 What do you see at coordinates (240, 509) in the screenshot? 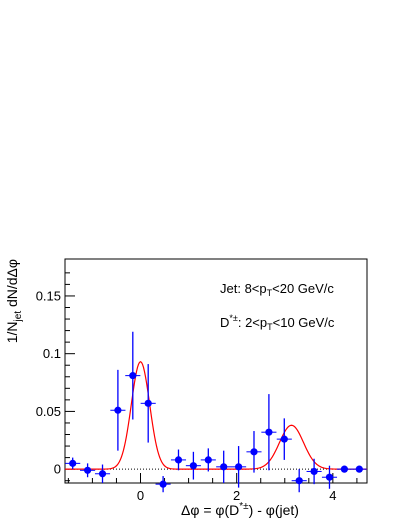
I see `x-axis-label: Δφ = φ(D*±) - φ(jet)` at bounding box center [240, 509].